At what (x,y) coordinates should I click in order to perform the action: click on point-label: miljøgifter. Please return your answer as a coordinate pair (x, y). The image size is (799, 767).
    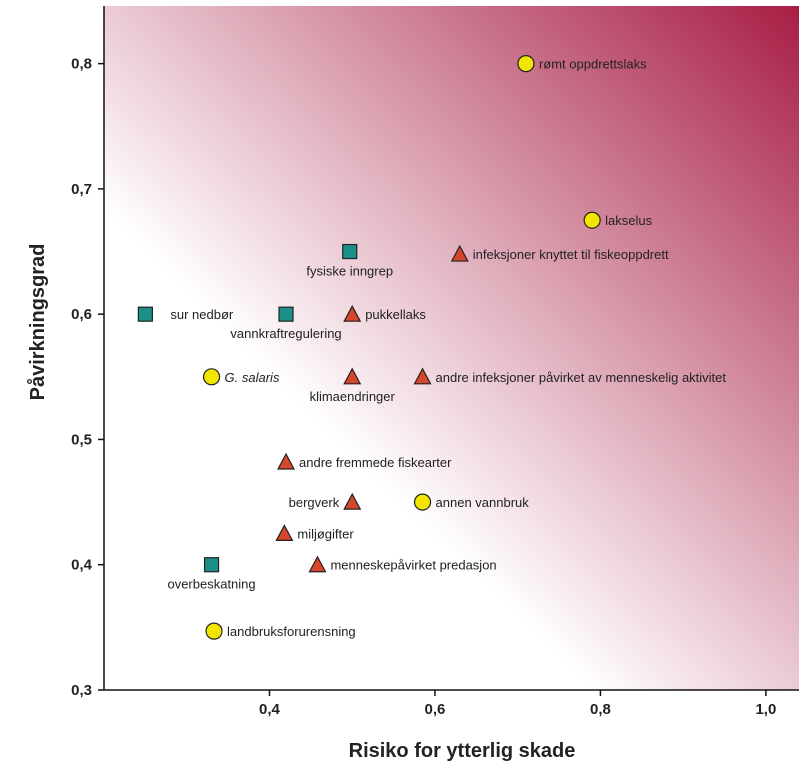
    Looking at the image, I should click on (325, 533).